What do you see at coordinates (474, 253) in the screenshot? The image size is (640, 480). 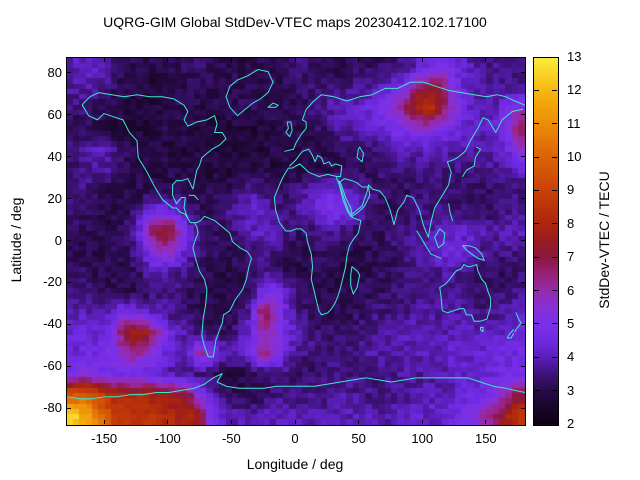 I see `coastline-newguinea` at bounding box center [474, 253].